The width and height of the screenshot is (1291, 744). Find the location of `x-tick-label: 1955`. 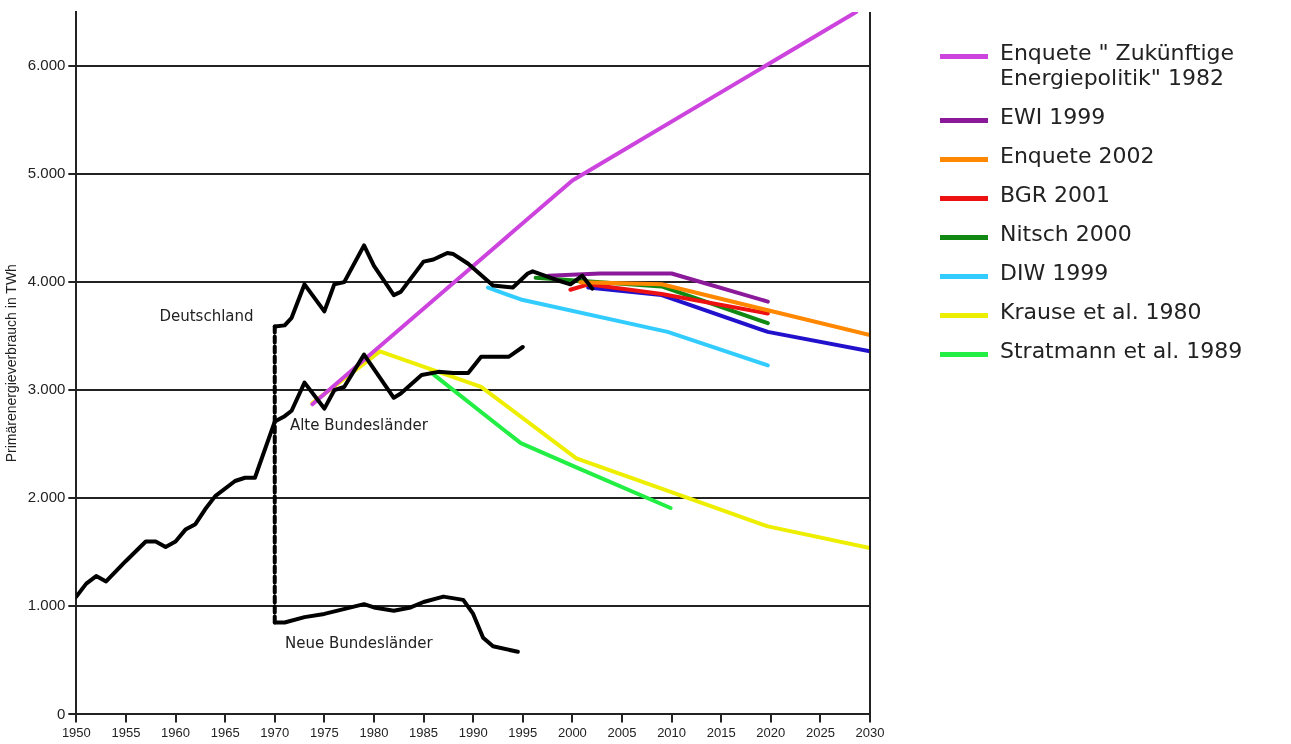

x-tick-label: 1955 is located at coordinates (126, 732).